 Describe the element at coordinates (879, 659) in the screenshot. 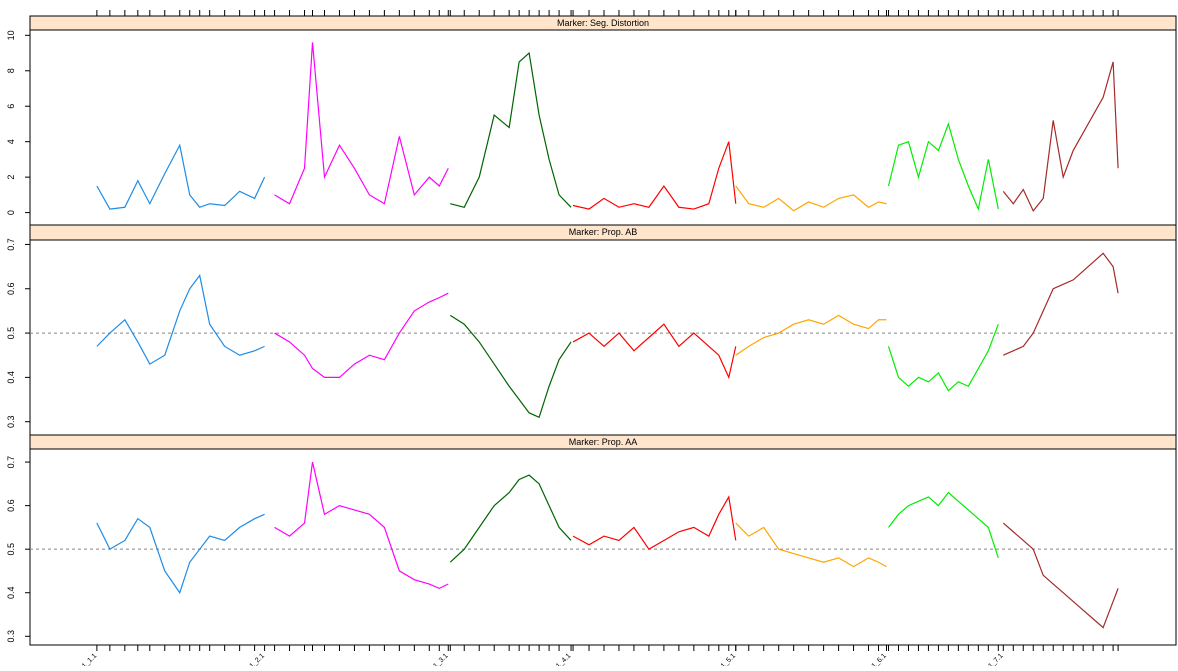

I see `x-tick-label: 1_6.1` at that location.